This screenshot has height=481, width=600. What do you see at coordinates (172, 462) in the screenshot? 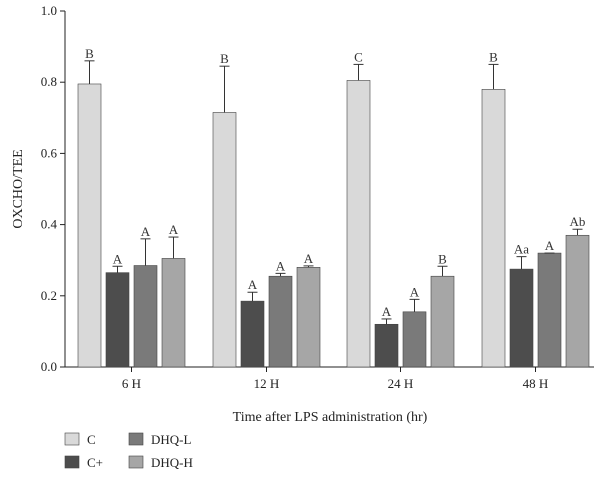
I see `legend-label: DHQ-H` at bounding box center [172, 462].